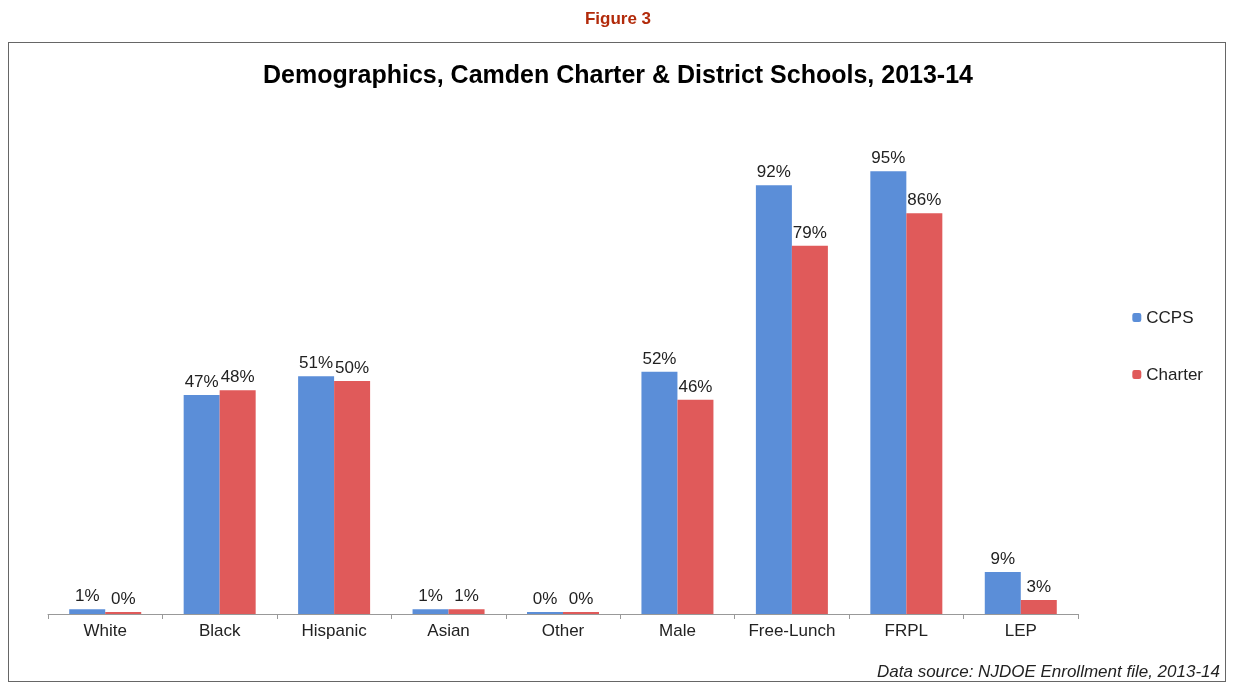  What do you see at coordinates (1020, 630) in the screenshot?
I see `x-tick-label: LEP` at bounding box center [1020, 630].